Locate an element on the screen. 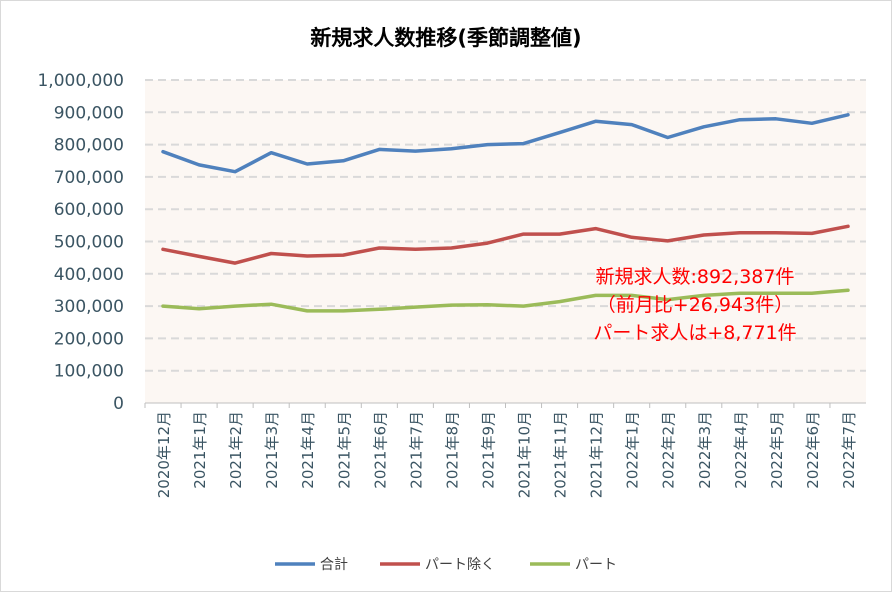  x-tick-label: 2022年2月 is located at coordinates (669, 450).